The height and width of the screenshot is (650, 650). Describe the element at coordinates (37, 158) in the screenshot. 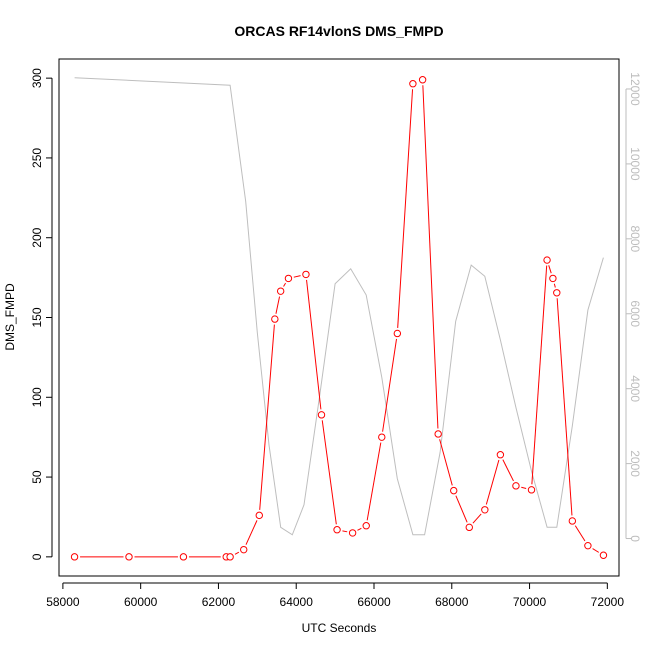

I see `y-tick-label: 250` at that location.